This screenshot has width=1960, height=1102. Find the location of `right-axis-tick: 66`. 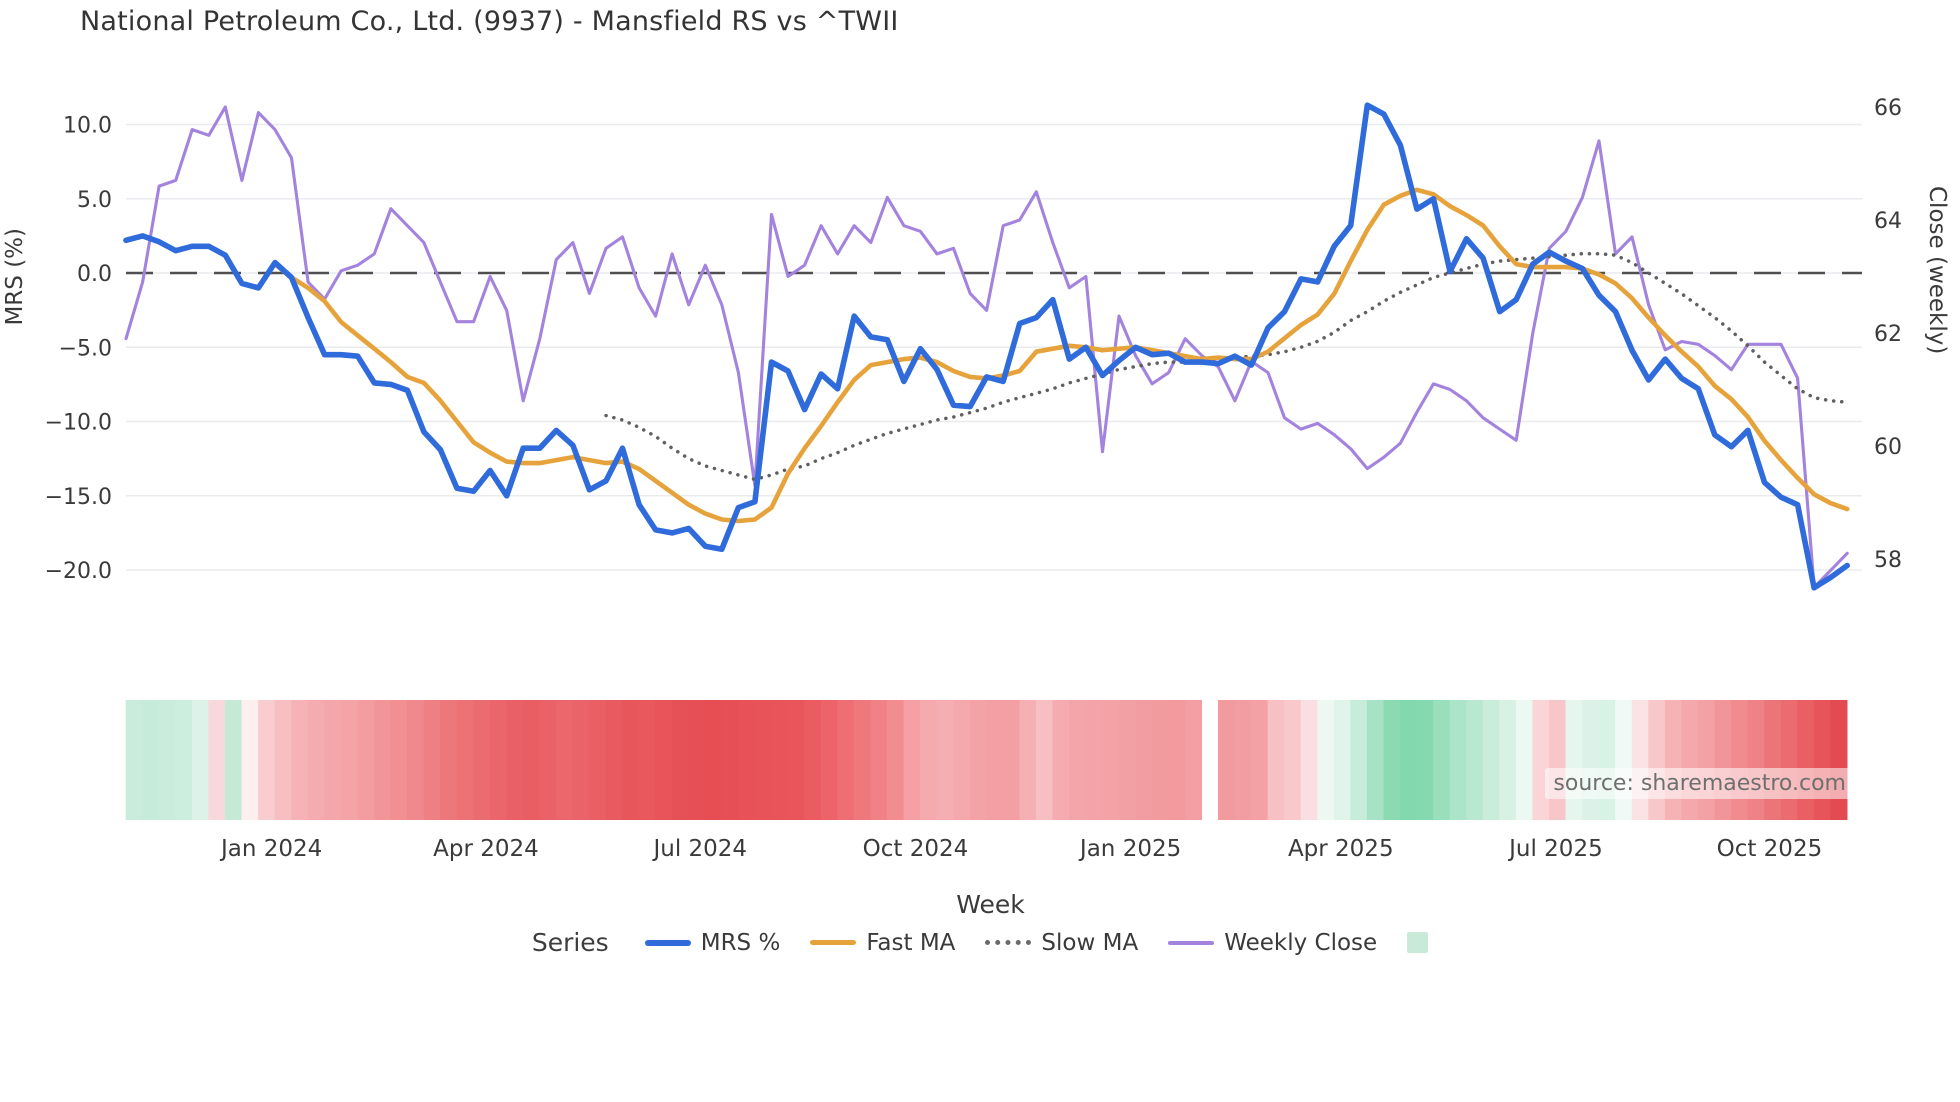

right-axis-tick: 66 is located at coordinates (1888, 108).